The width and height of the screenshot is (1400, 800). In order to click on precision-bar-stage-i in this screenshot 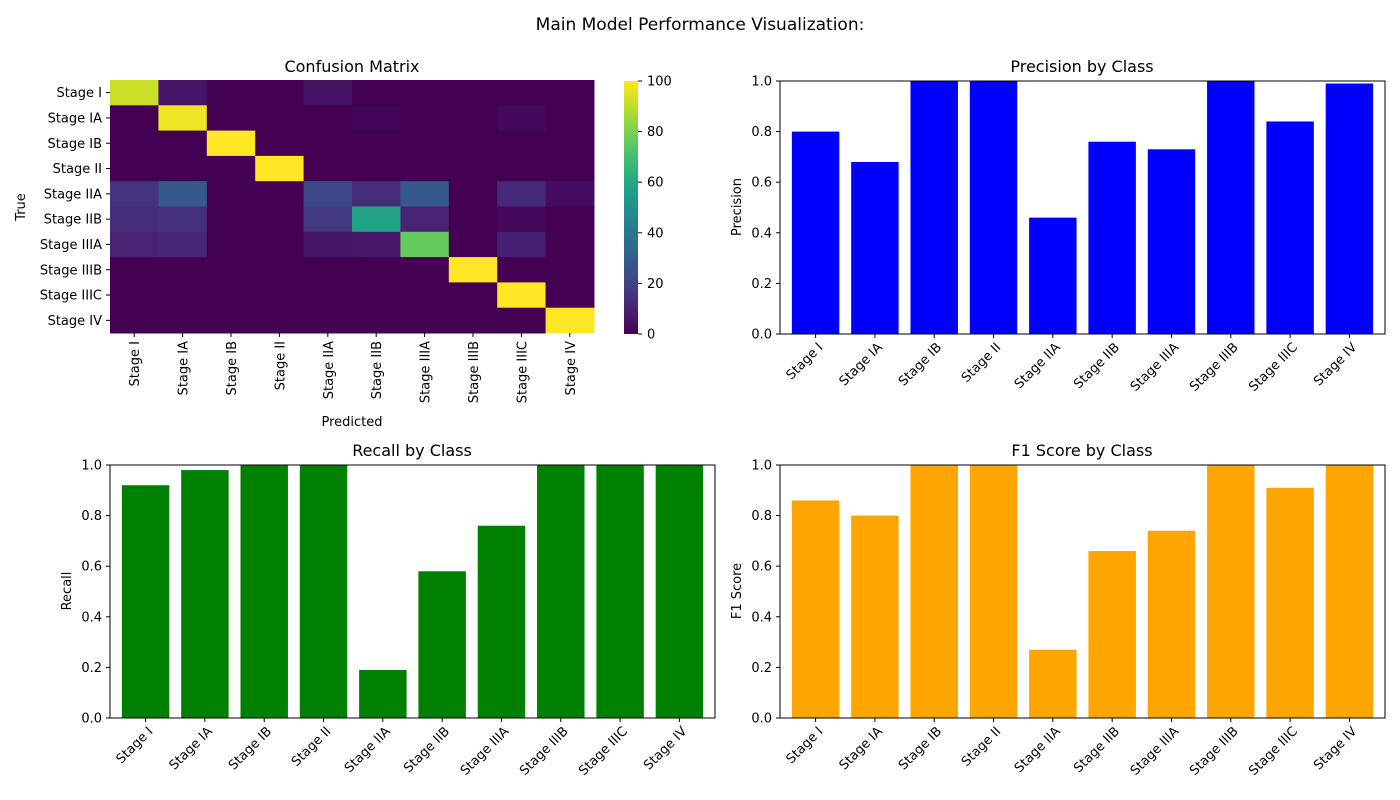, I will do `click(815, 232)`.